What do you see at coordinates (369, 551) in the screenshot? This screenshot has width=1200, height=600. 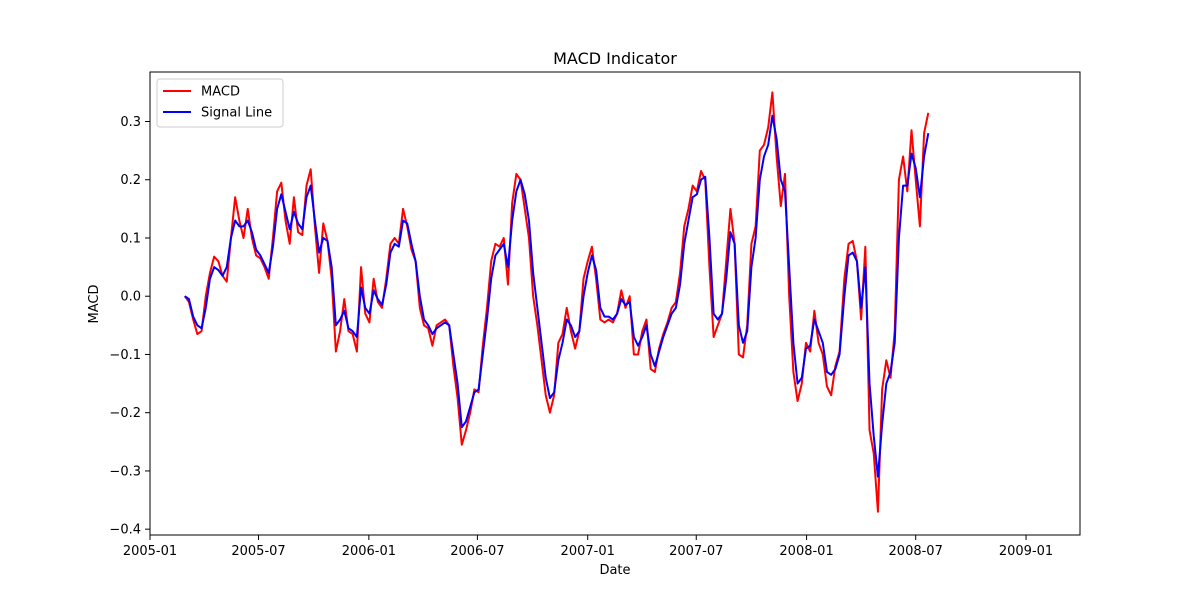 I see `x-tick-label: 2006-01` at bounding box center [369, 551].